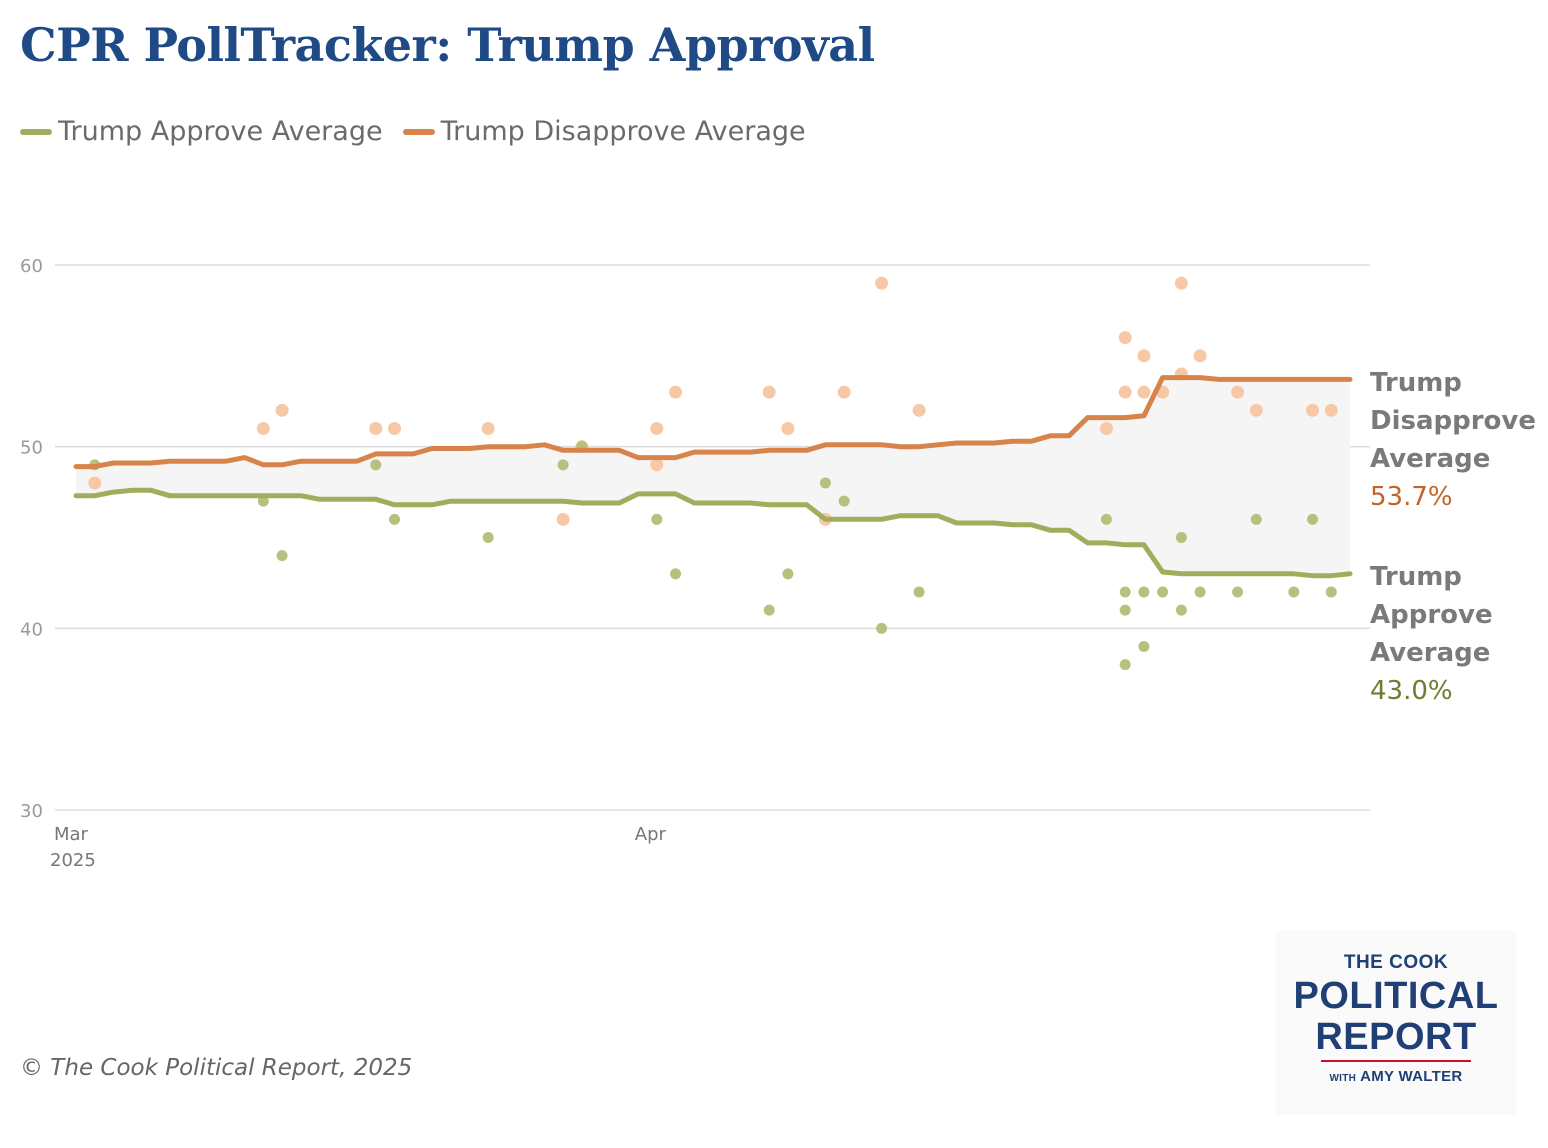 The width and height of the screenshot is (1548, 1148). What do you see at coordinates (447, 45) in the screenshot?
I see `chart-title: CPR PollTracker: Trump Approval` at bounding box center [447, 45].